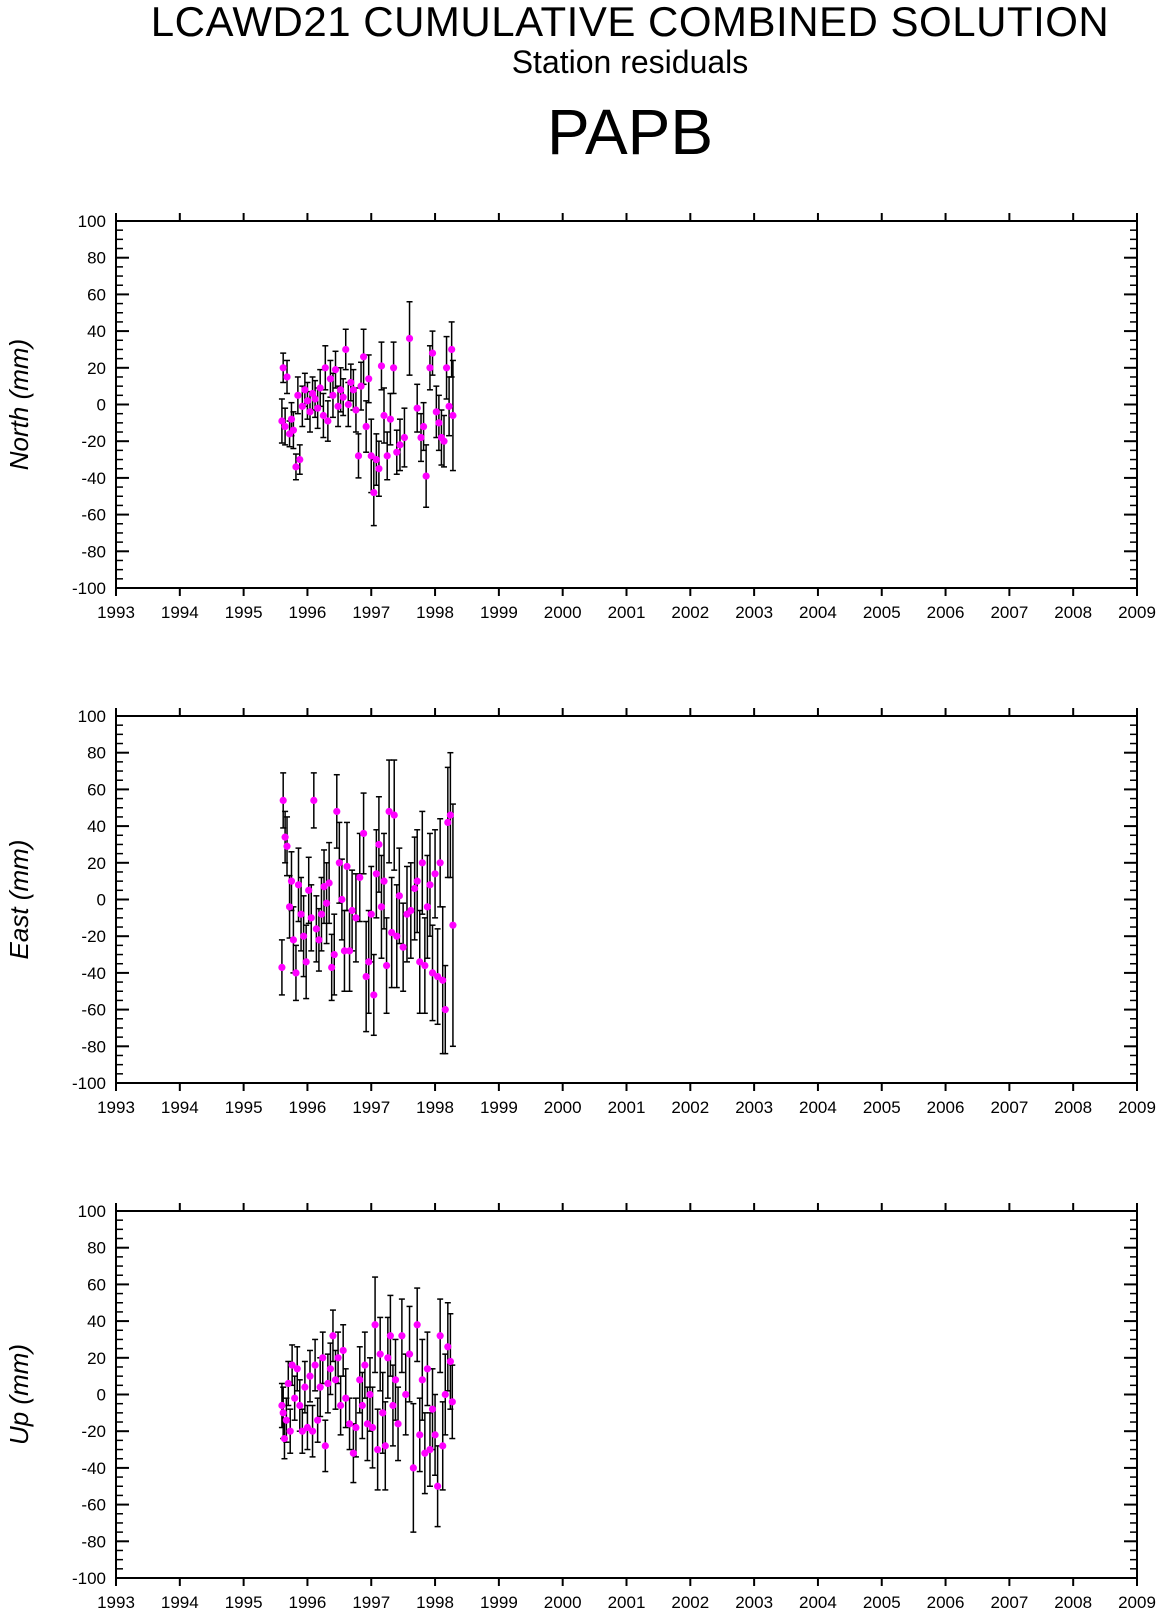  I want to click on east-panel-x-tick-label: 1993, so click(116, 1107).